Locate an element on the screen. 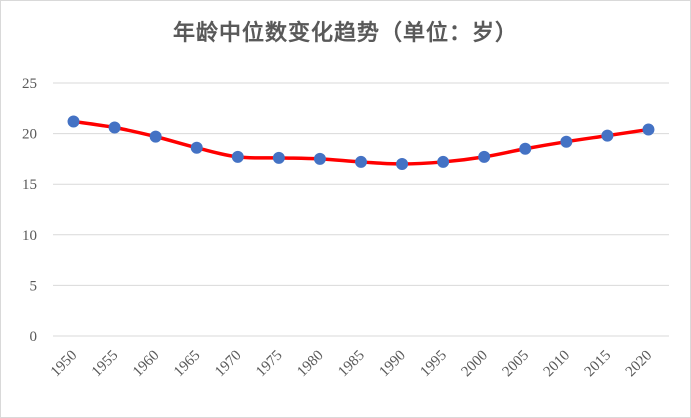 This screenshot has width=691, height=418. x-tick-label: 2020 is located at coordinates (639, 364).